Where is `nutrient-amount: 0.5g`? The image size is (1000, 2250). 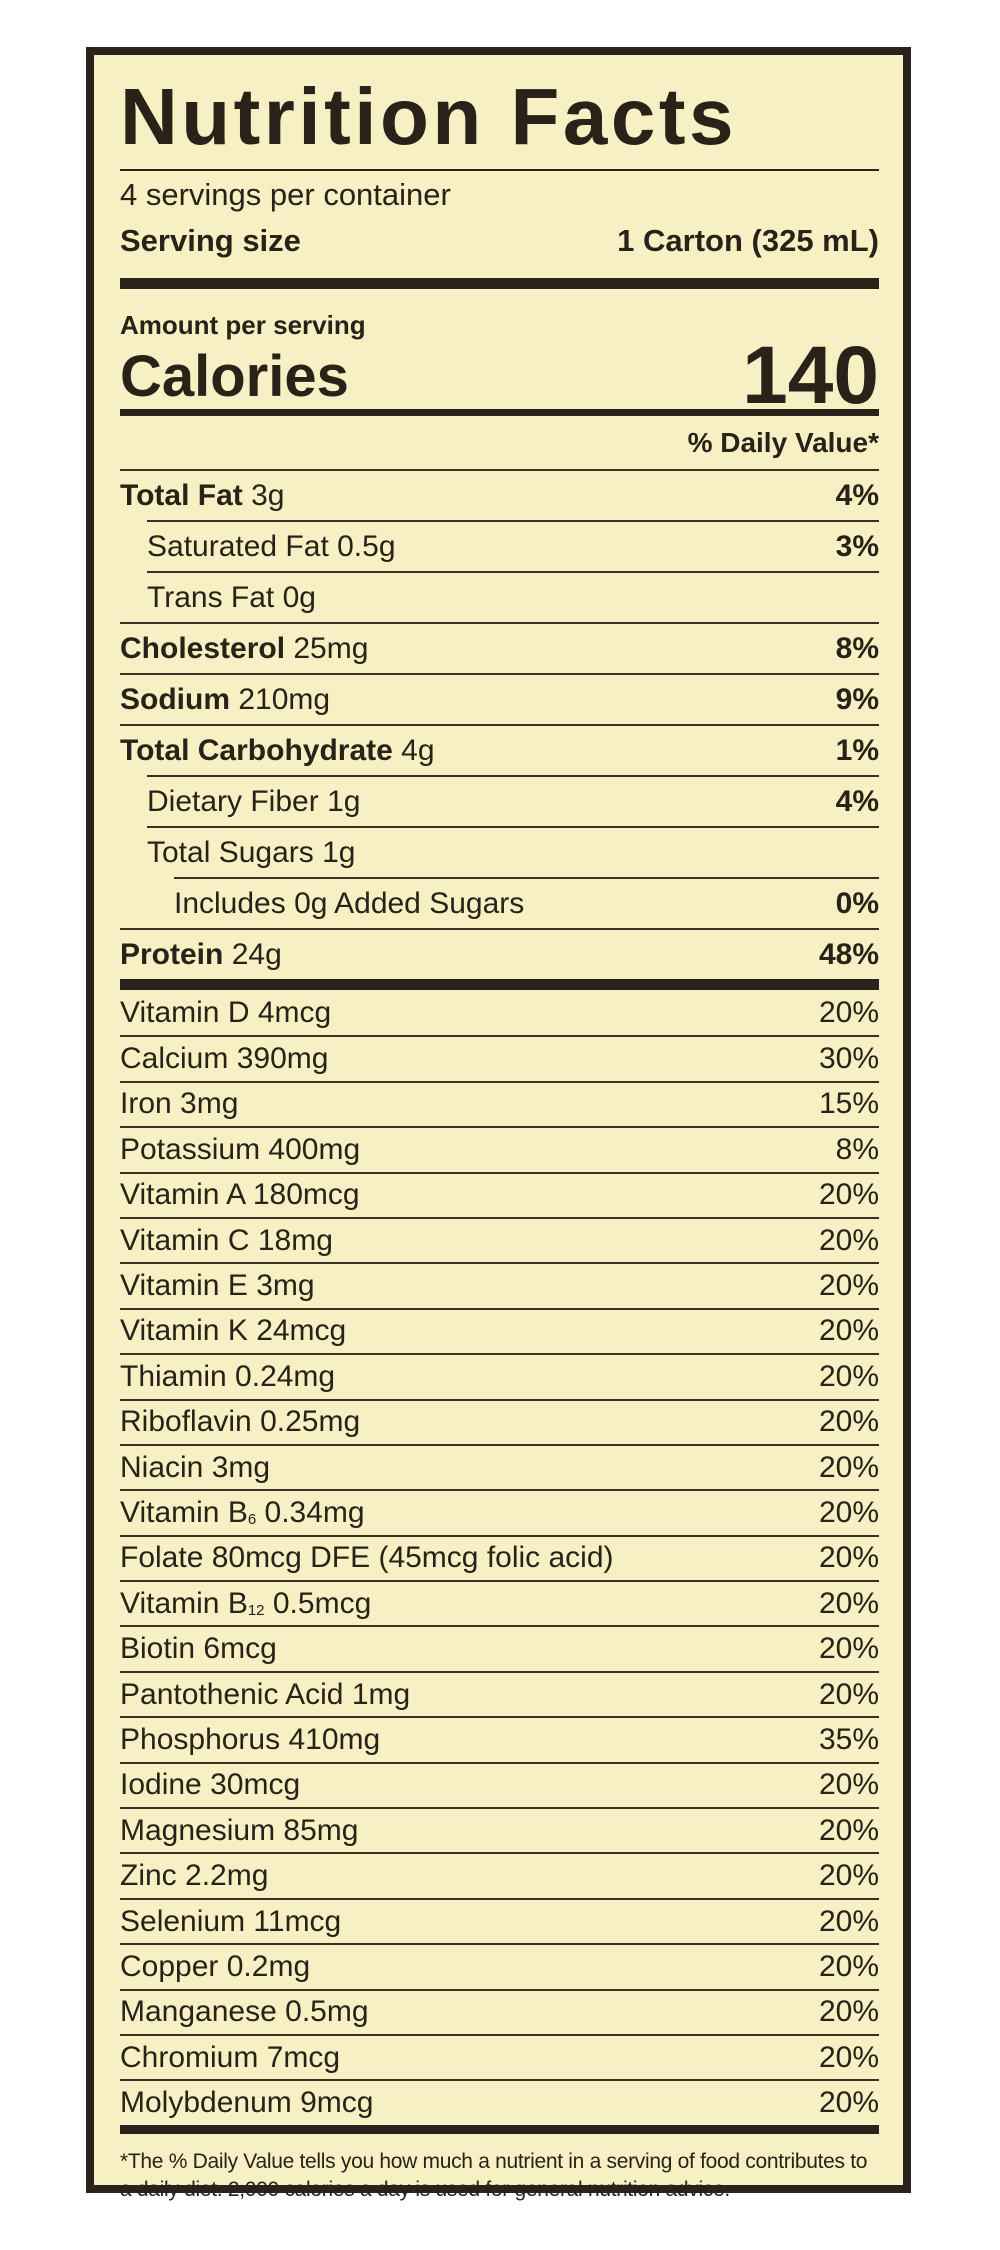
nutrient-amount: 0.5g is located at coordinates (366, 546).